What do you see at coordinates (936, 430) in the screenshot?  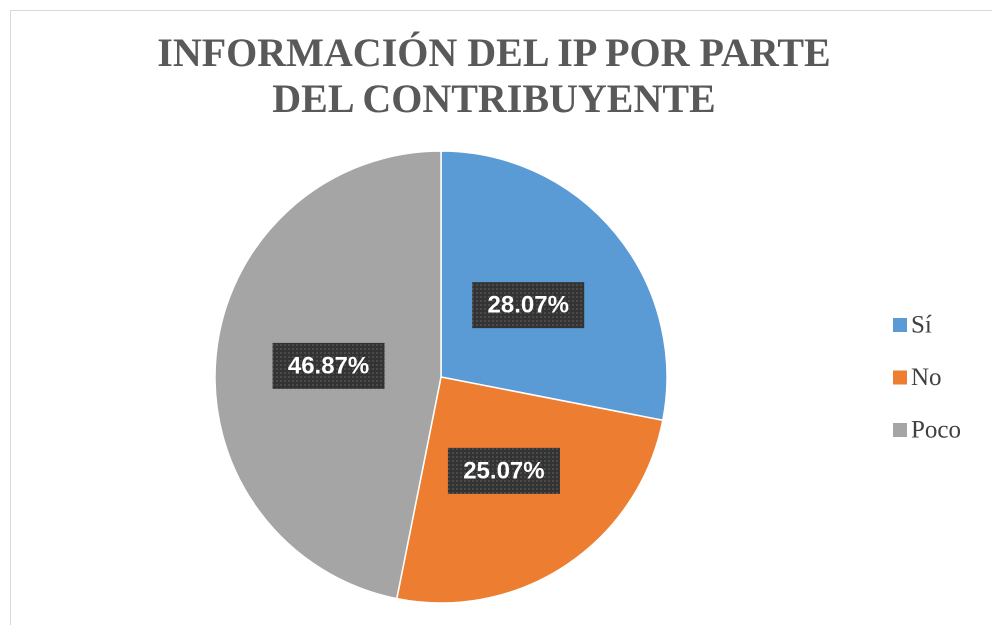 I see `legend-label: Poco` at bounding box center [936, 430].